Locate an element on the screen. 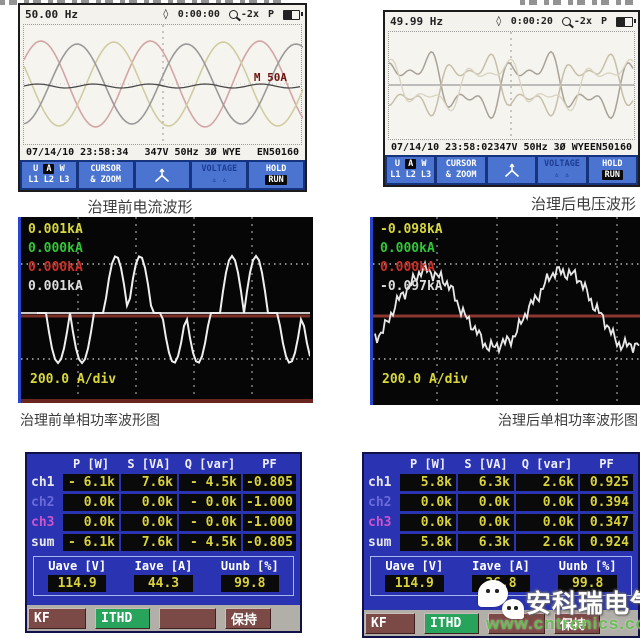  power-waveform-plot is located at coordinates (506, 311).